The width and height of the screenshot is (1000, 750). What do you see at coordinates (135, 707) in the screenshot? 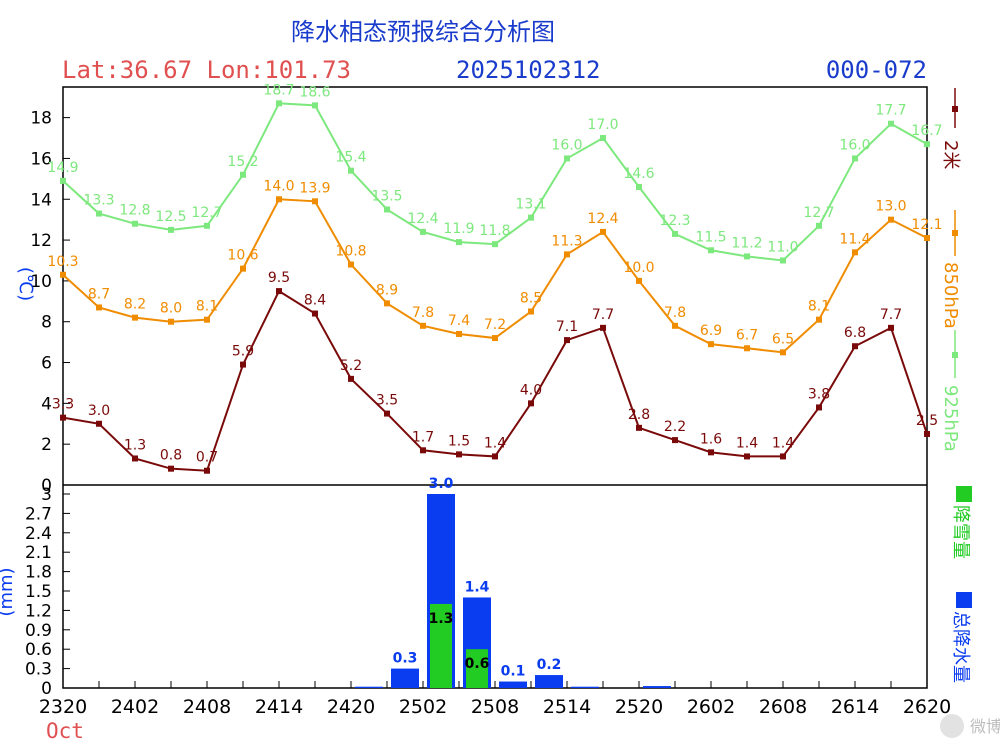
I see `x-tick-label: 2402` at bounding box center [135, 707].